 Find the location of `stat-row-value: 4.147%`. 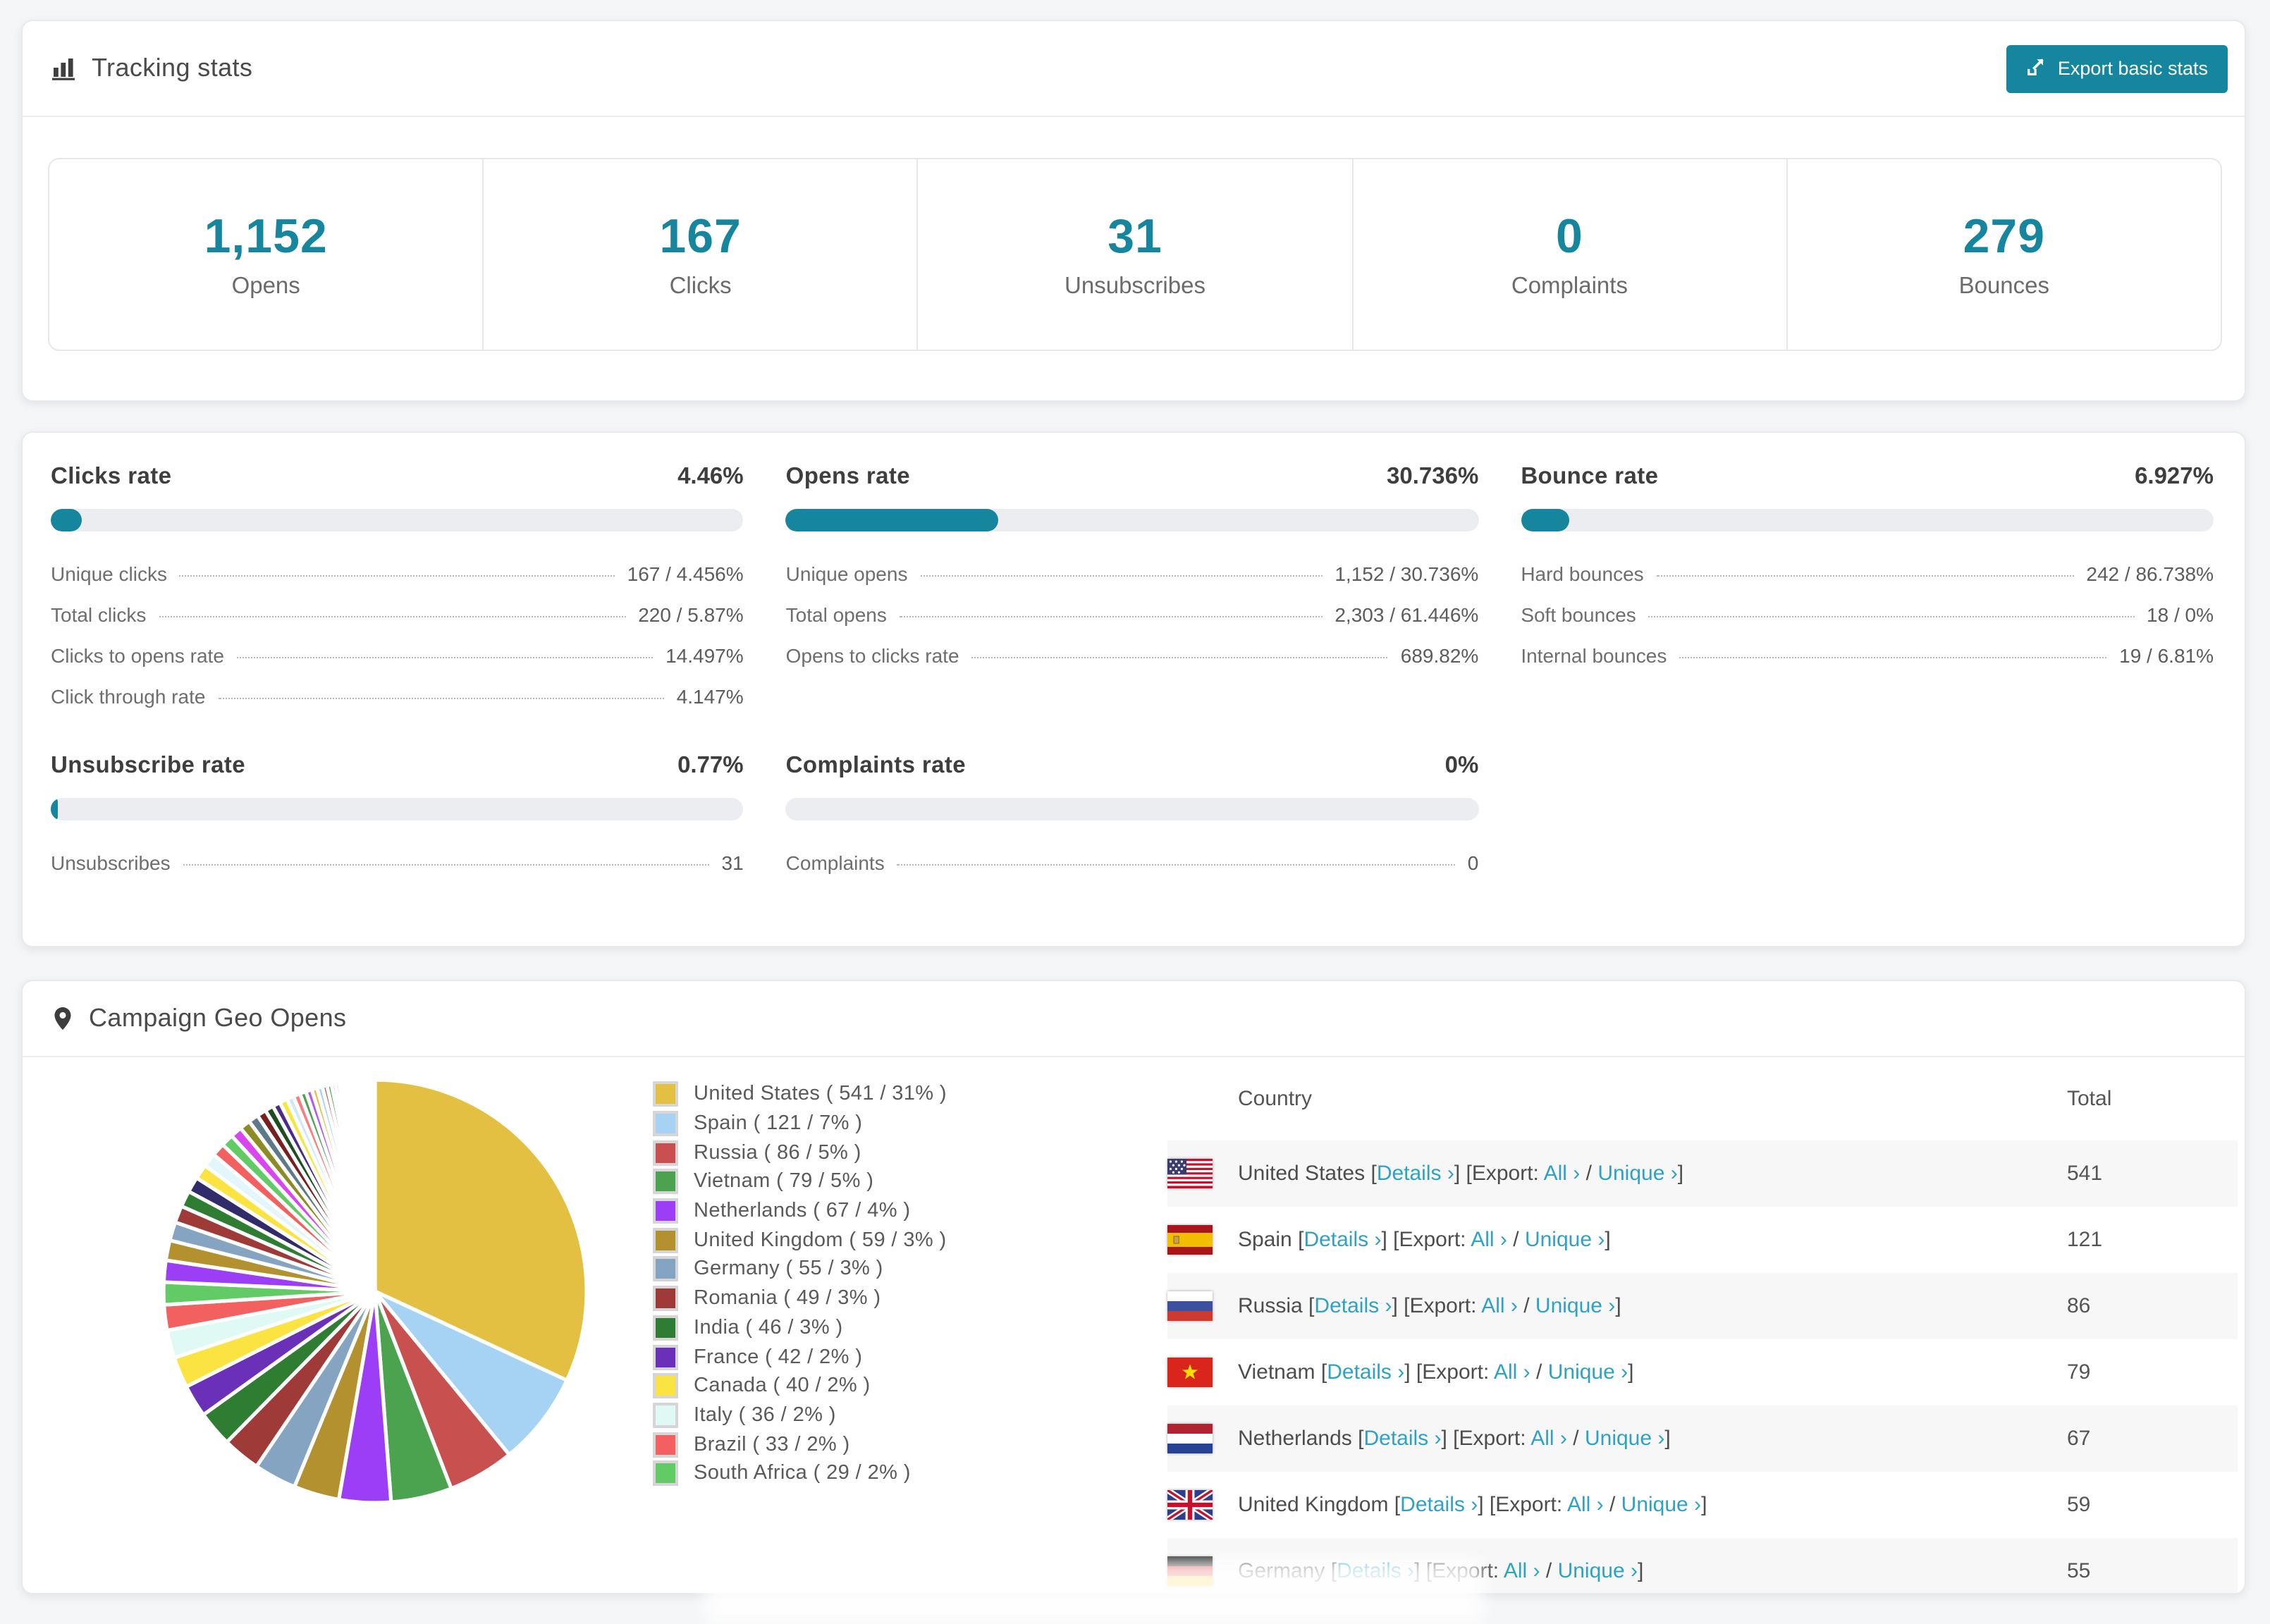

stat-row-value: 4.147% is located at coordinates (710, 695).